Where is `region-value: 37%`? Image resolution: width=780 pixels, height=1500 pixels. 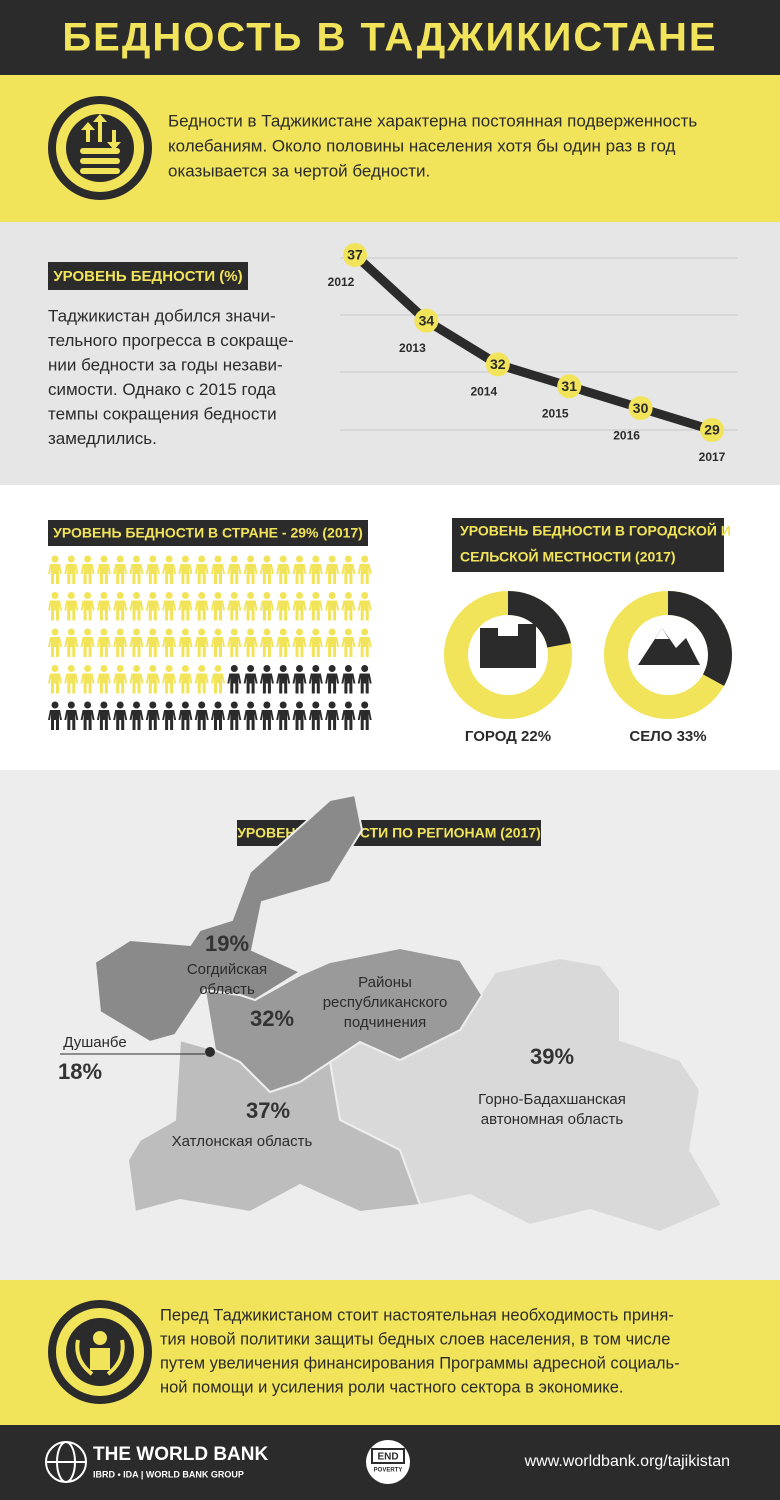 region-value: 37% is located at coordinates (268, 1110).